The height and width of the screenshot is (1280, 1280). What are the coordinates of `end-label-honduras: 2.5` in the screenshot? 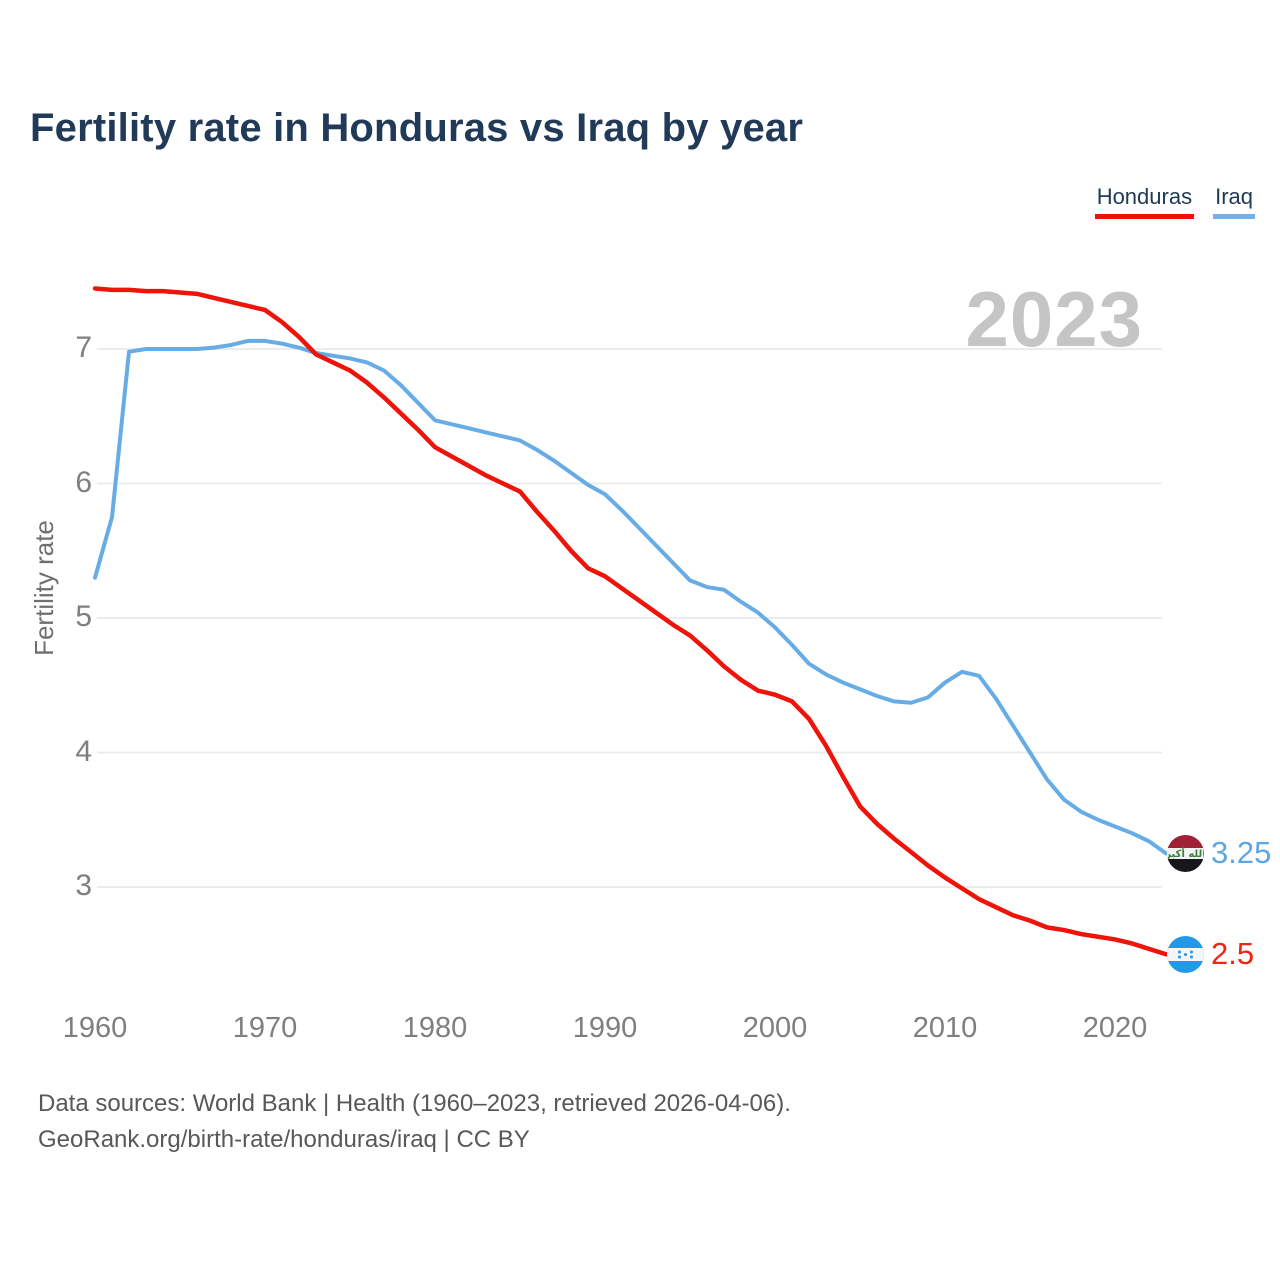 It's located at (1211, 954).